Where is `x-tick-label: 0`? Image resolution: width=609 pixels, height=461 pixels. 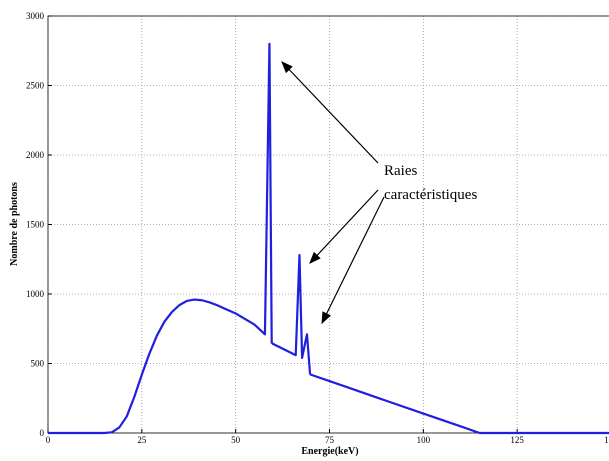 x-tick-label: 0 is located at coordinates (48, 440).